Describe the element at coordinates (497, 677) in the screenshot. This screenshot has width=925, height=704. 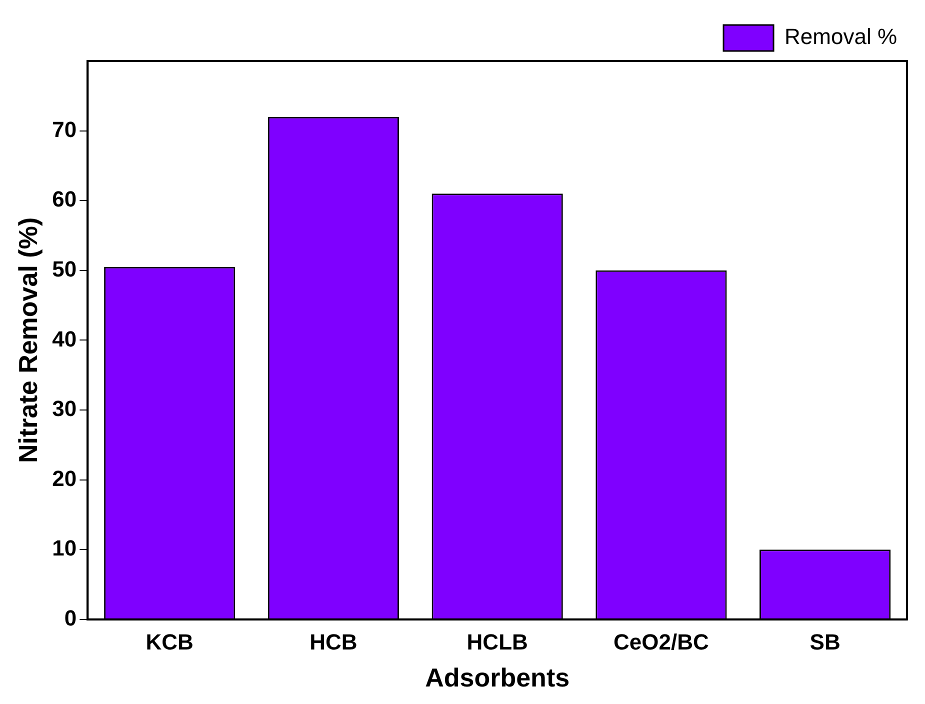
I see `x-axis-title: Adsorbents` at that location.